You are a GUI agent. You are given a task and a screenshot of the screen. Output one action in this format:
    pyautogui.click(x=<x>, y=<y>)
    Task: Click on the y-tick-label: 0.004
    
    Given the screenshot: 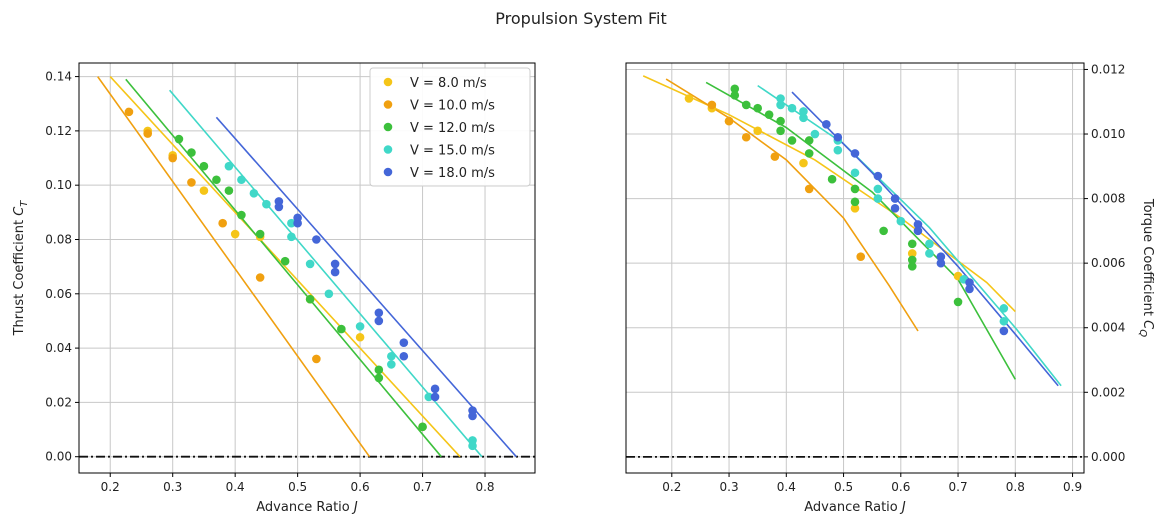 What is the action you would take?
    pyautogui.click(x=1108, y=328)
    